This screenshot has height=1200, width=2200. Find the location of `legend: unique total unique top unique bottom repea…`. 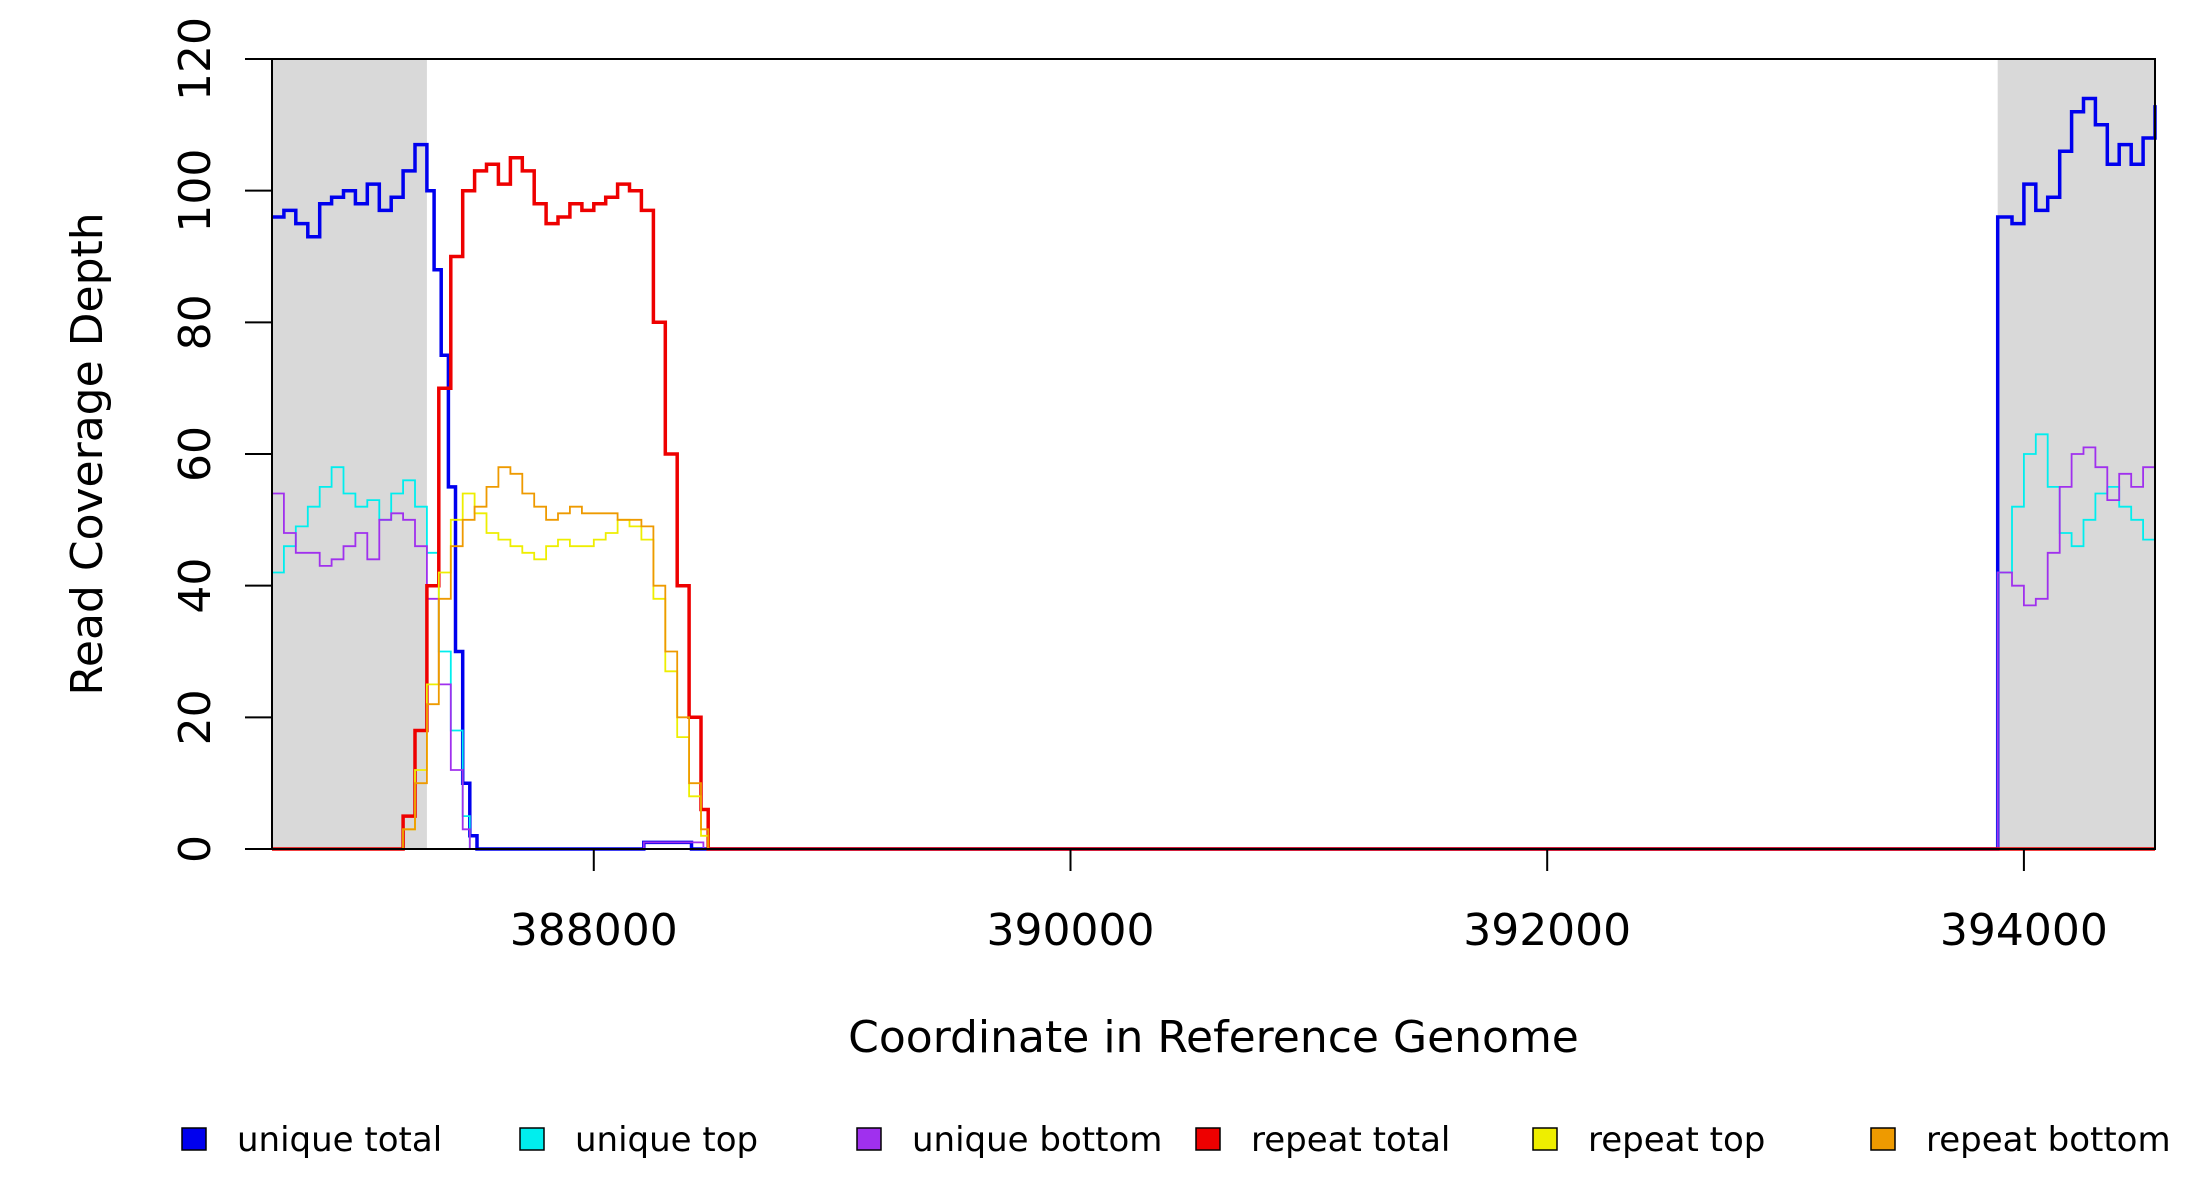

legend: unique total unique top unique bottom repea… is located at coordinates (1176, 1140).